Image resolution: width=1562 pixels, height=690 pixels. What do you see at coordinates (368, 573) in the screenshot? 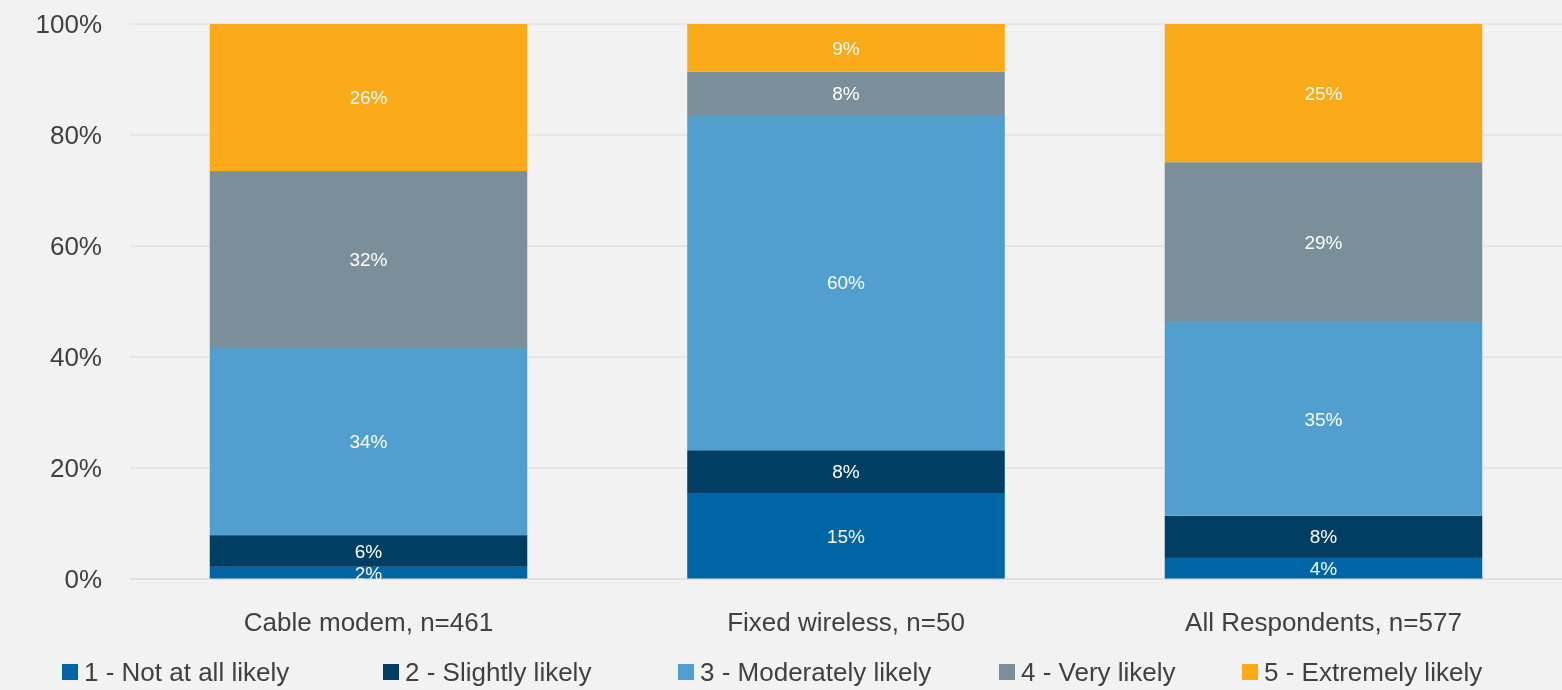
I see `data-label: 2%` at bounding box center [368, 573].